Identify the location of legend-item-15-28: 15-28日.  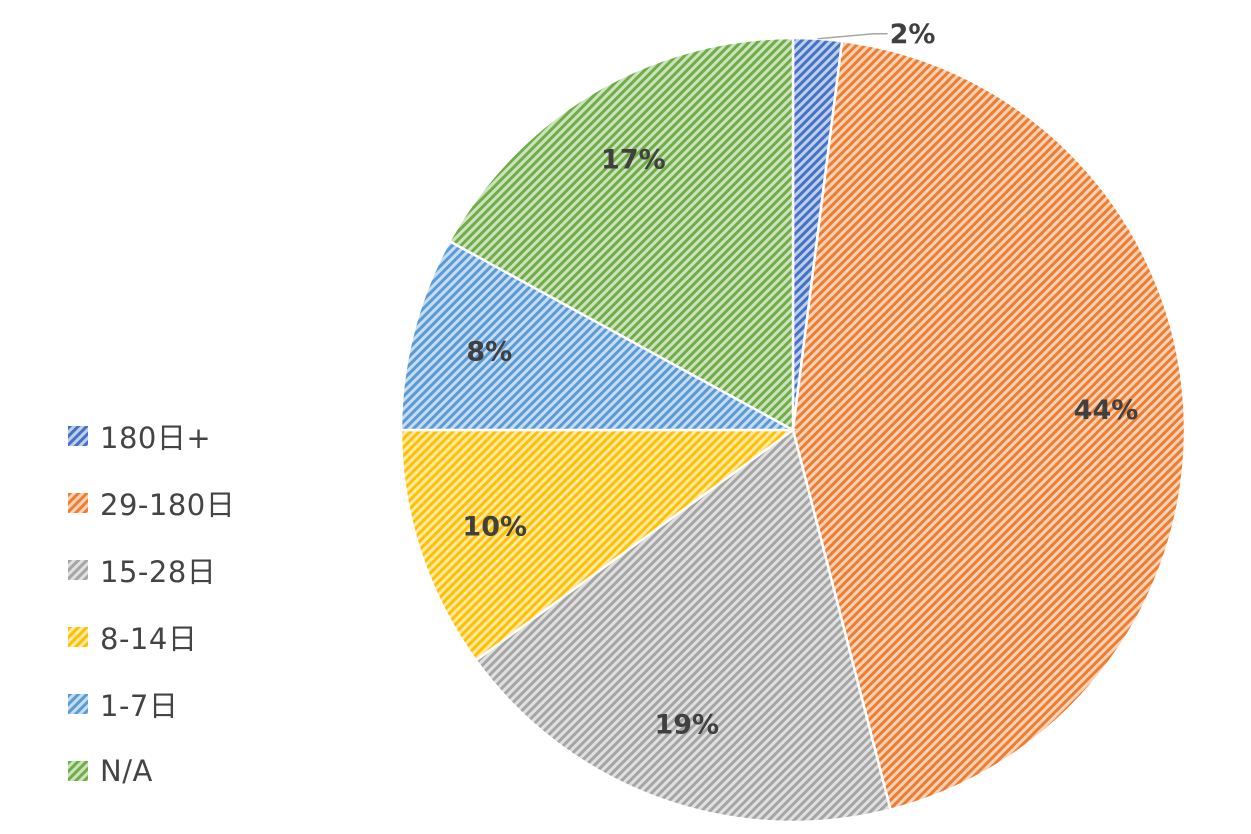
(151, 569).